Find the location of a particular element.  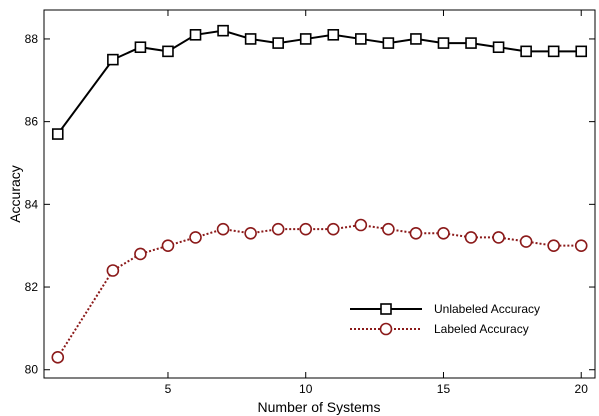

legend-entry: Labeled Accuracy is located at coordinates (439, 329).